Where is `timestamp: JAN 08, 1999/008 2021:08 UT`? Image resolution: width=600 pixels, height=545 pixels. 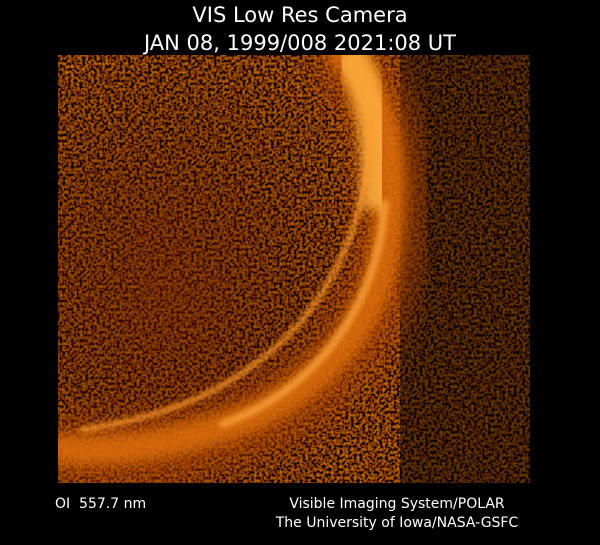
timestamp: JAN 08, 1999/008 2021:08 UT is located at coordinates (299, 43).